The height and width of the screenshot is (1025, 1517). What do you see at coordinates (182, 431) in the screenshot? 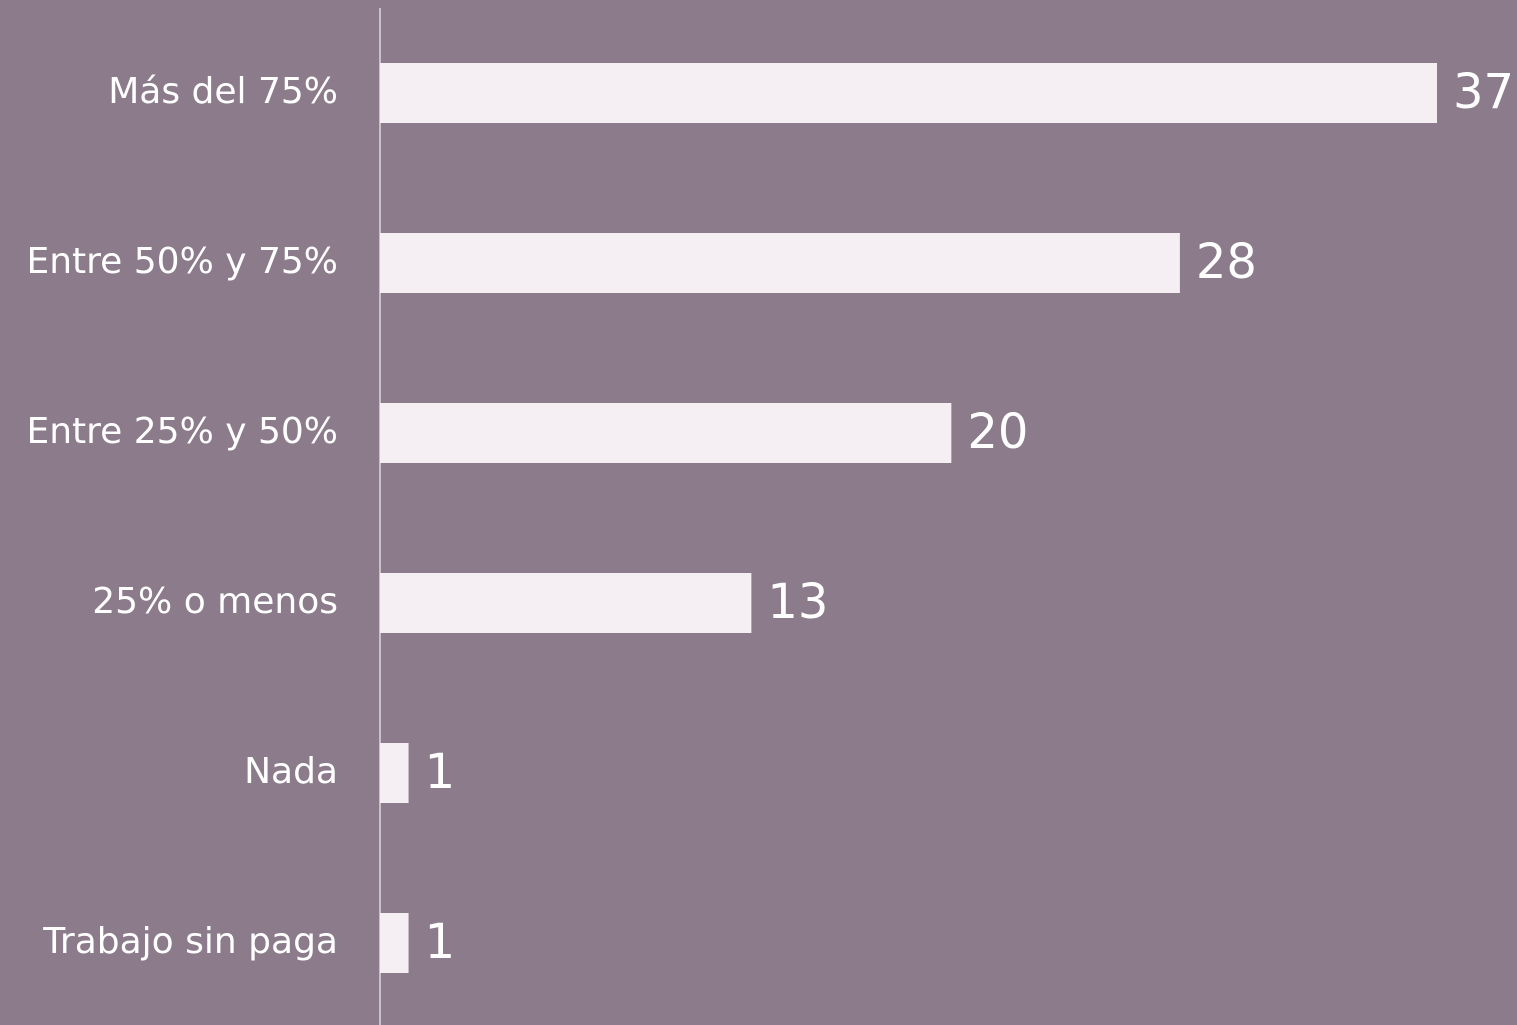
I see `category-label: Entre 25% y 50%` at bounding box center [182, 431].